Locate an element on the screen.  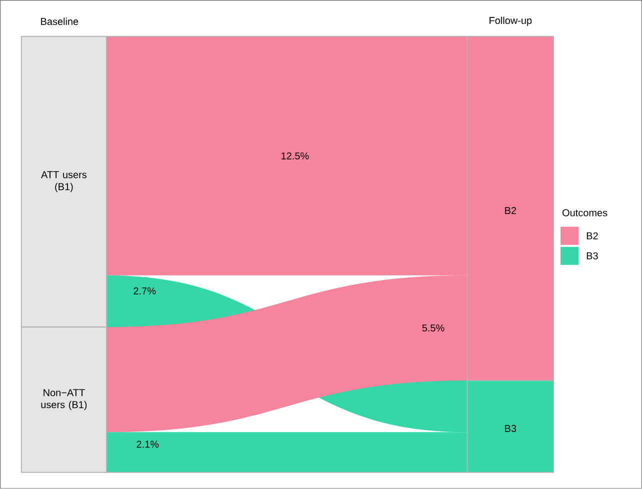
text: B2 is located at coordinates (510, 210).